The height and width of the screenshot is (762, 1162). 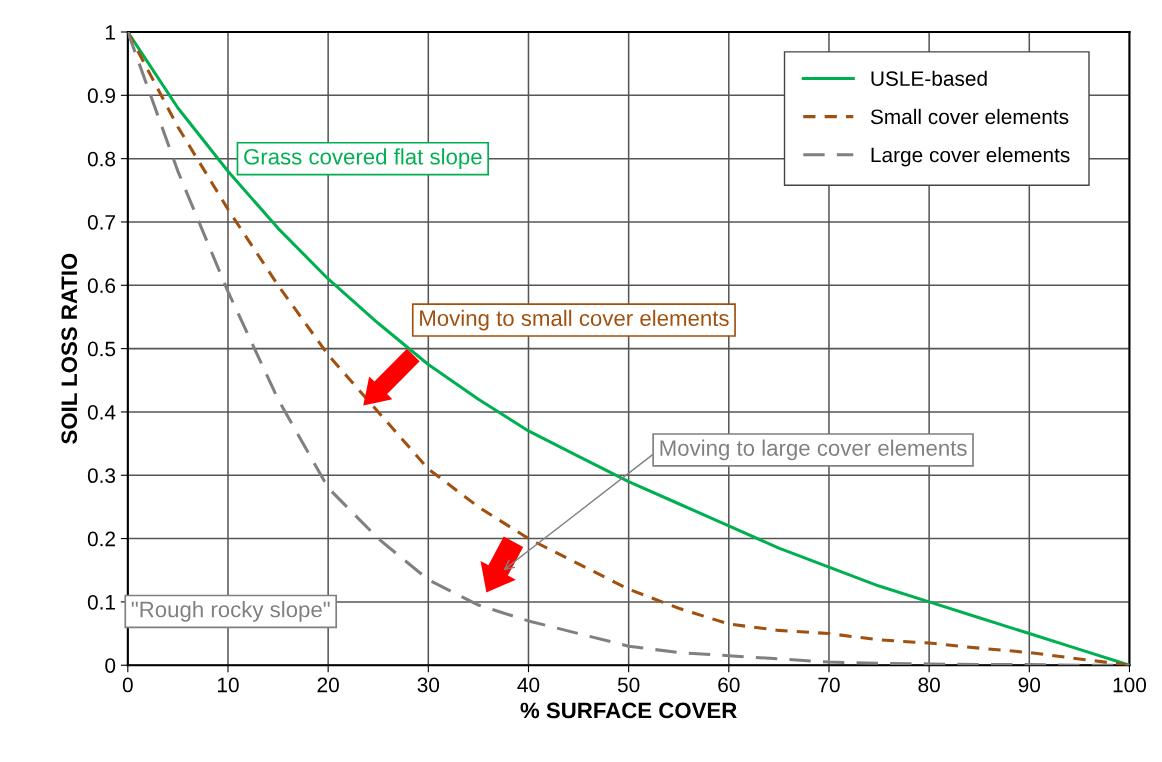 I want to click on annotation: "Rough rocky slope", so click(x=230, y=611).